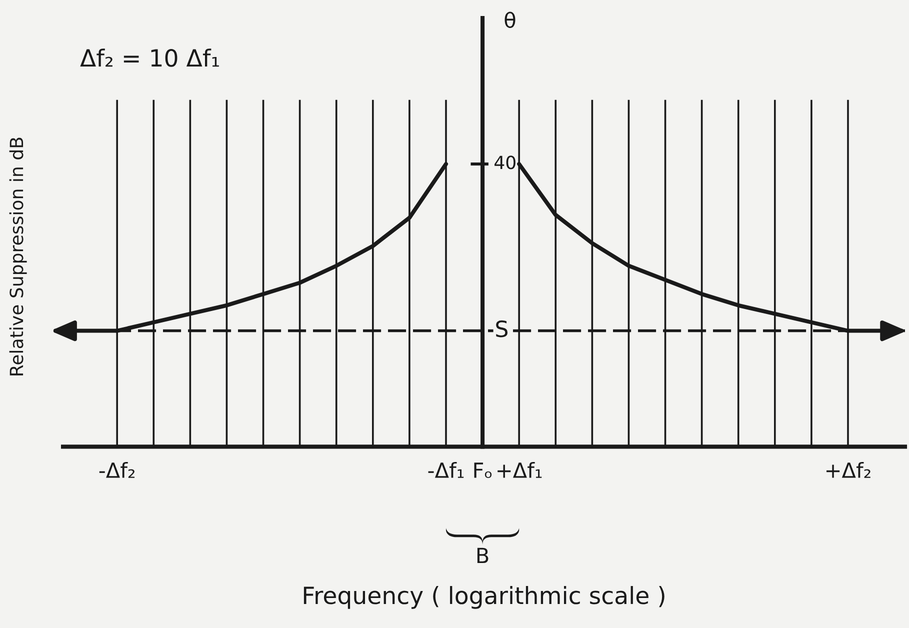  I want to click on x-tick-label: +Δf₁, so click(520, 470).